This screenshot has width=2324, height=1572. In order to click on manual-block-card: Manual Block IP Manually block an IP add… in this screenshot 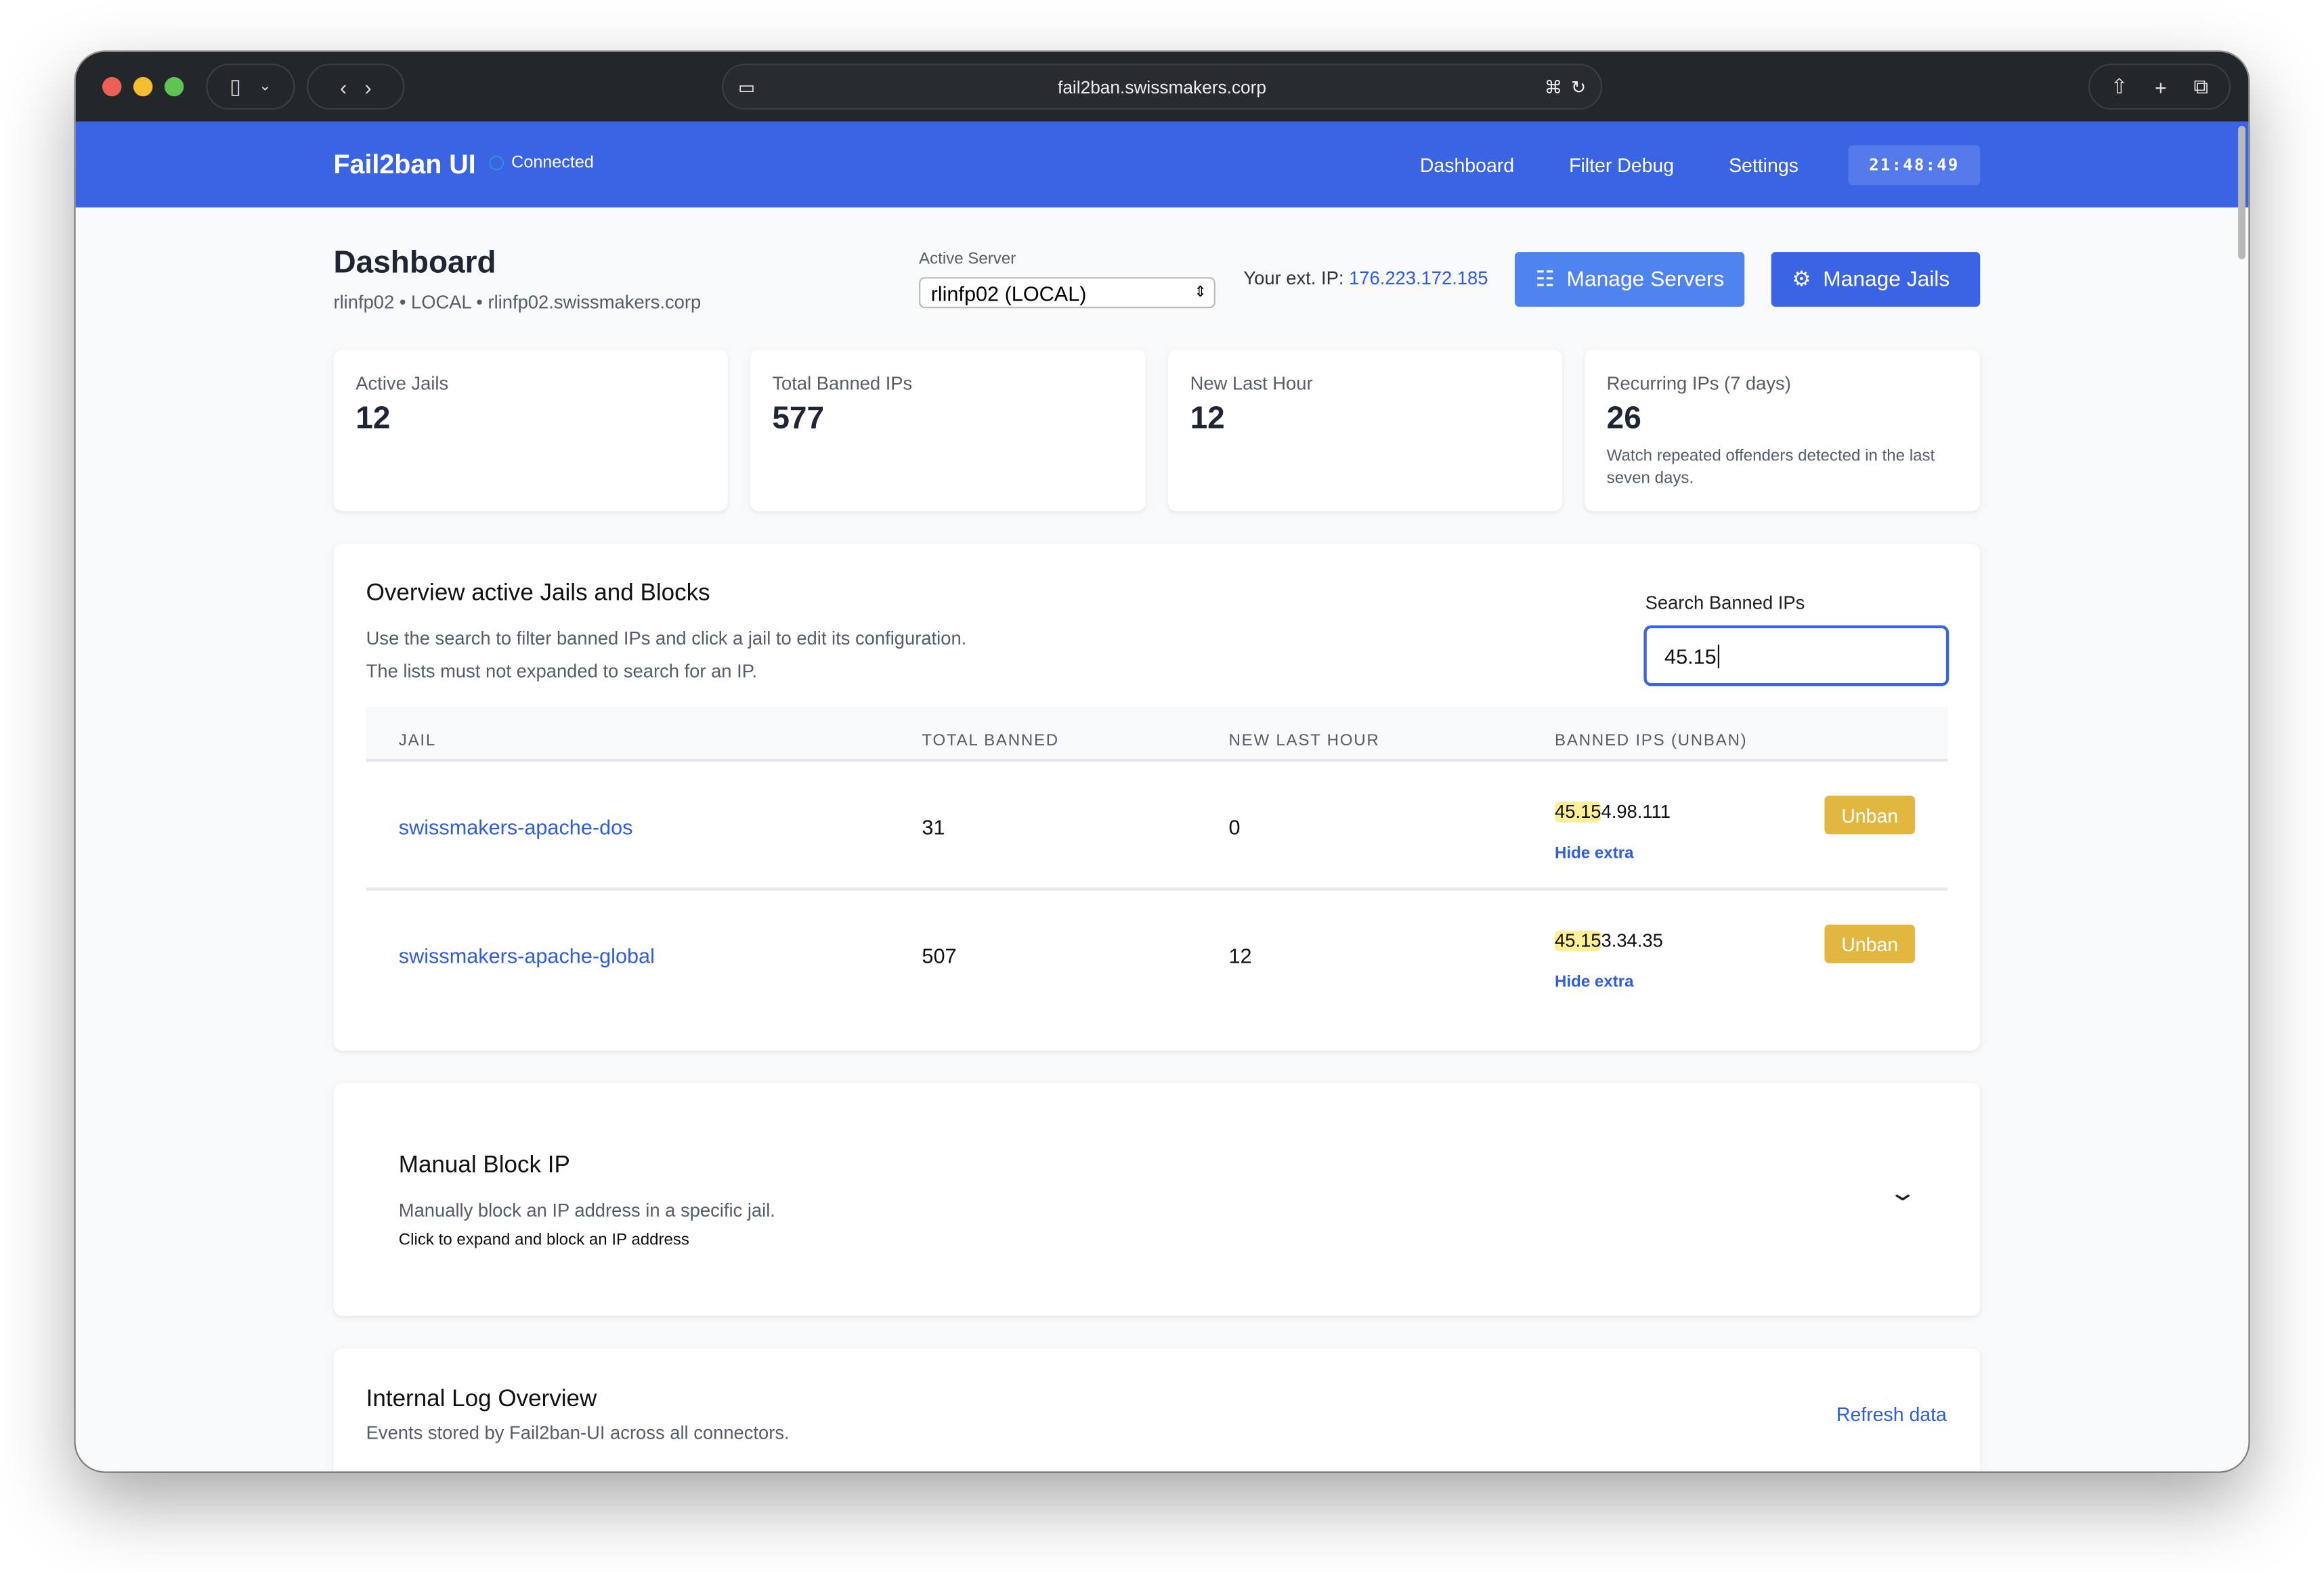, I will do `click(1157, 1200)`.